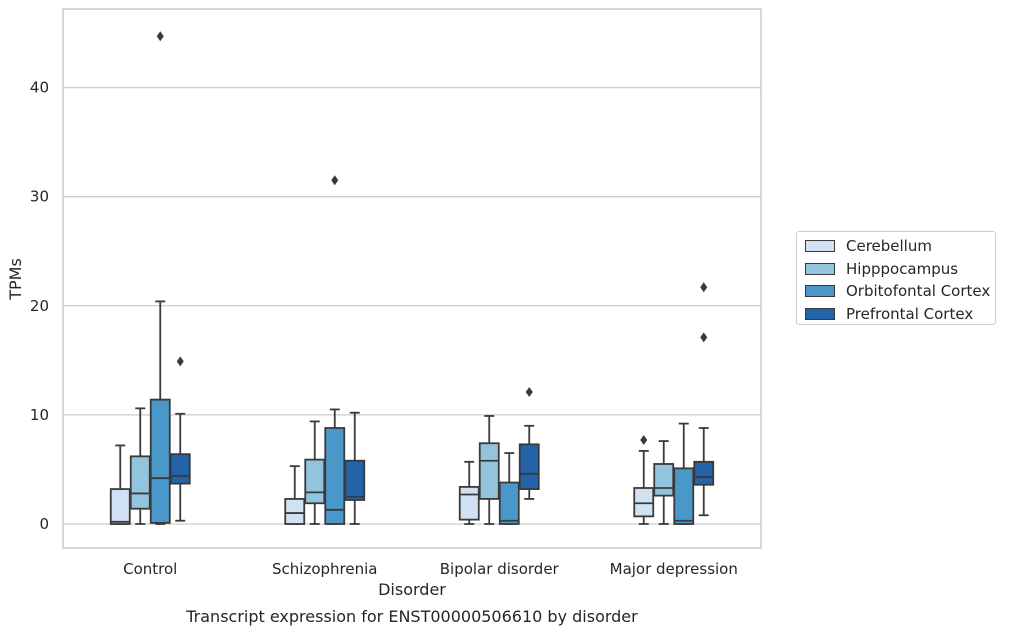 The width and height of the screenshot is (1009, 634). I want to click on x-tick-label: Major depression, so click(674, 569).